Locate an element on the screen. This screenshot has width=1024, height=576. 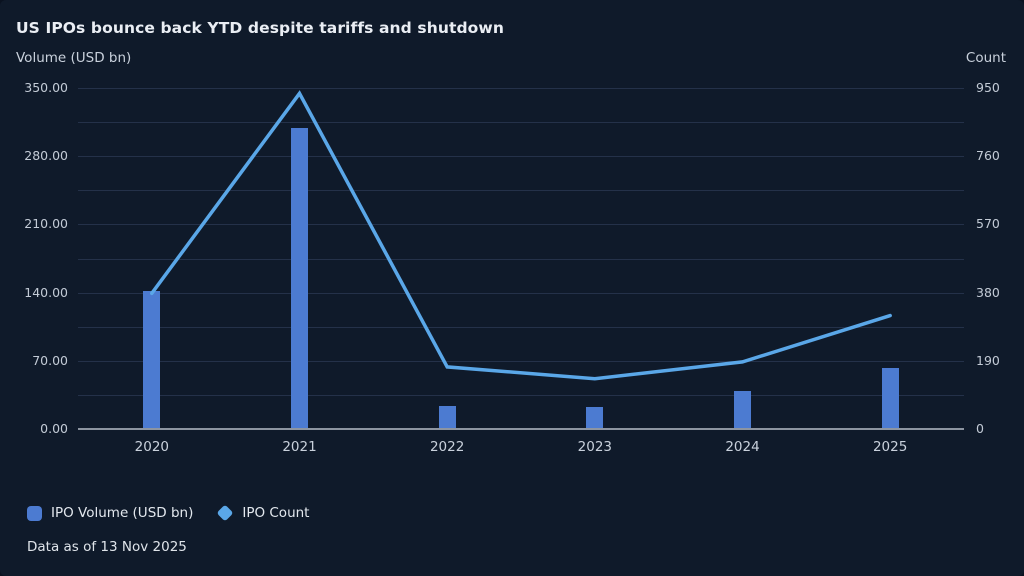
bar-2023 is located at coordinates (595, 417).